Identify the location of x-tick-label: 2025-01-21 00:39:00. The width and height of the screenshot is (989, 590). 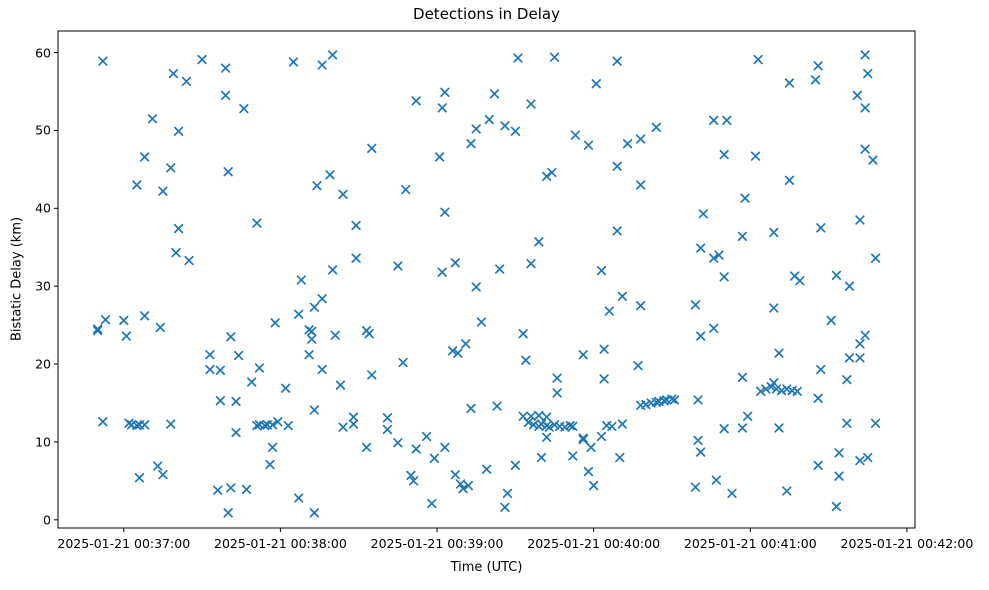
(437, 543).